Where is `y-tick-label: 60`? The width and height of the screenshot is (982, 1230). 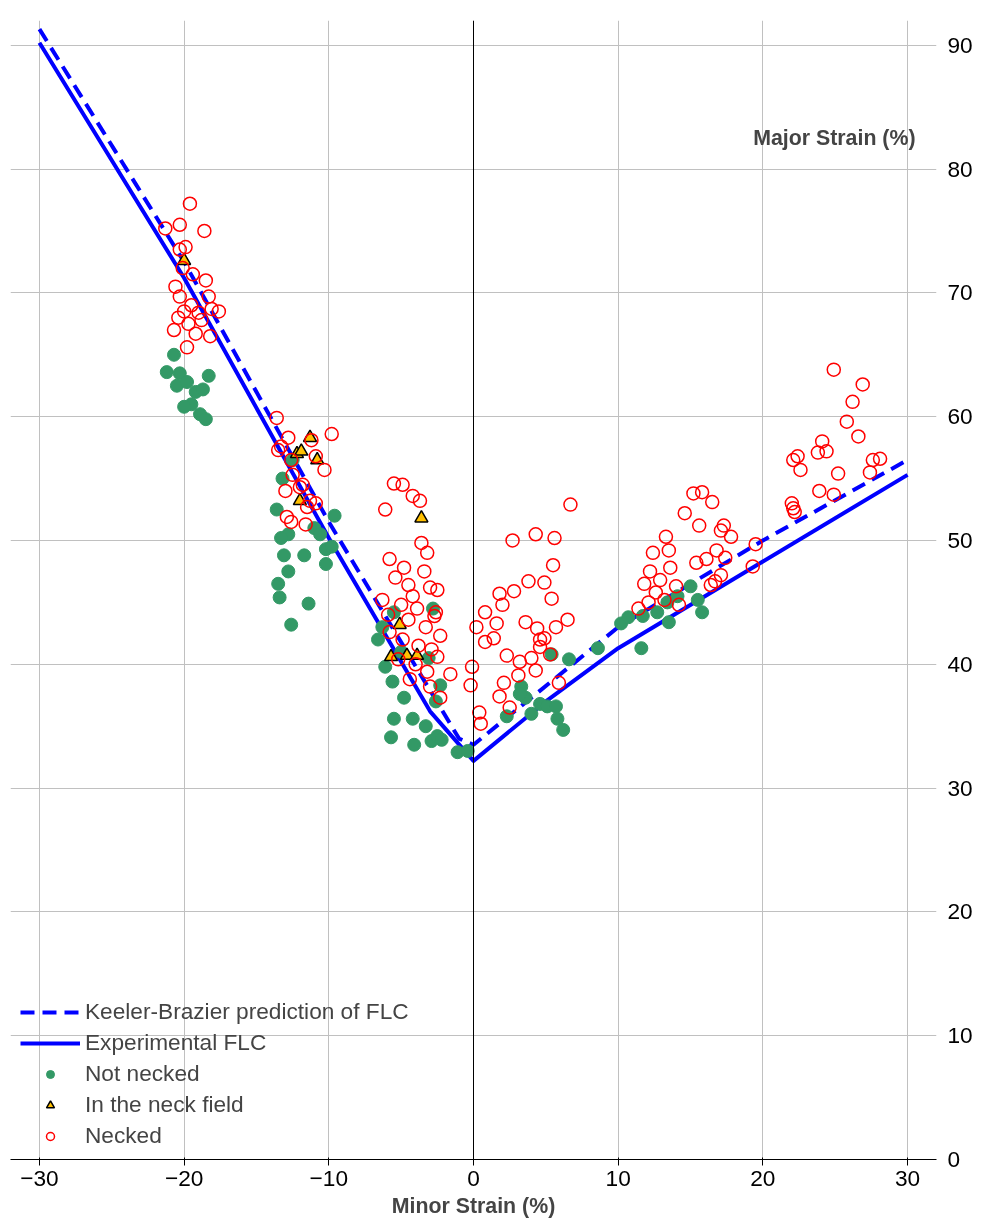
y-tick-label: 60 is located at coordinates (960, 416).